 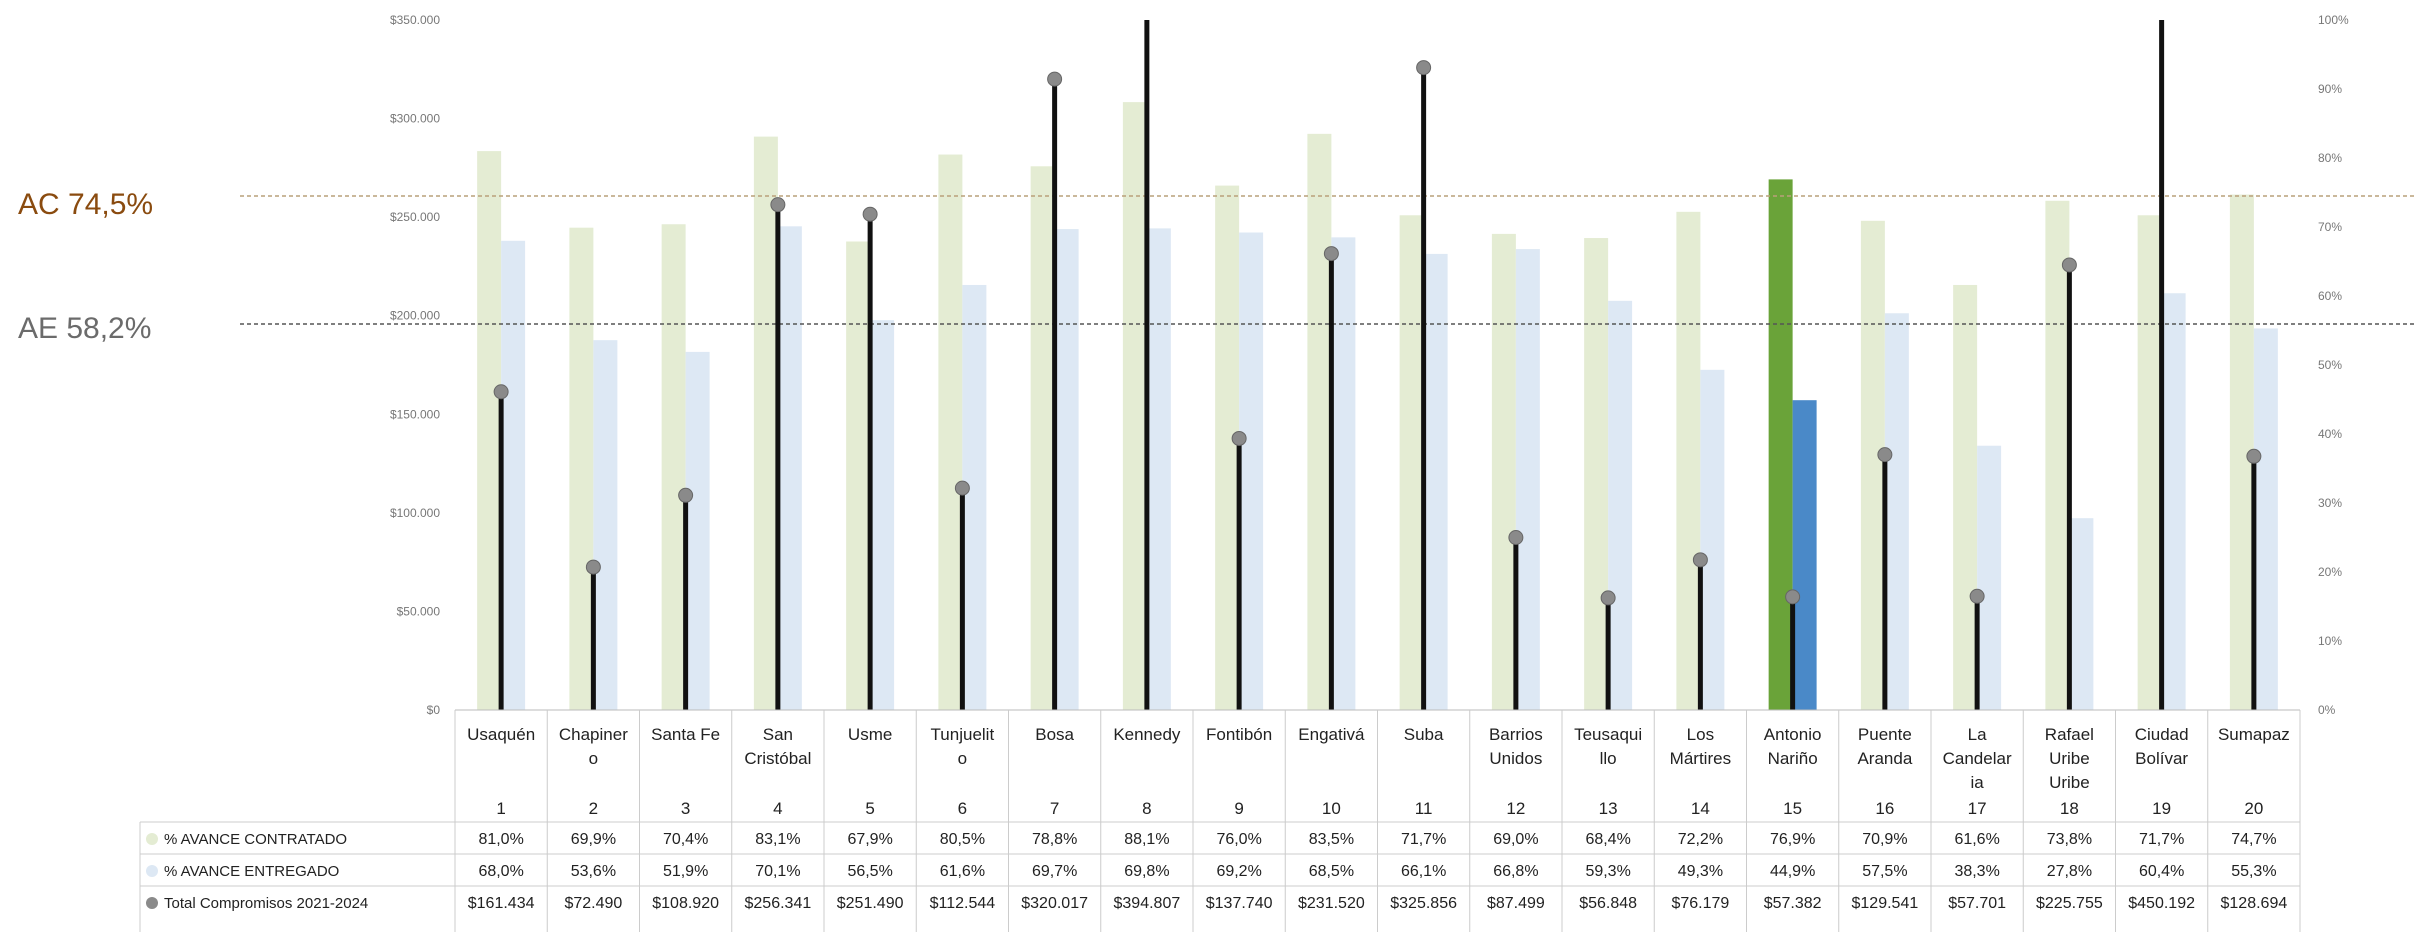 What do you see at coordinates (2069, 839) in the screenshot?
I see `table-cell: 73,8%` at bounding box center [2069, 839].